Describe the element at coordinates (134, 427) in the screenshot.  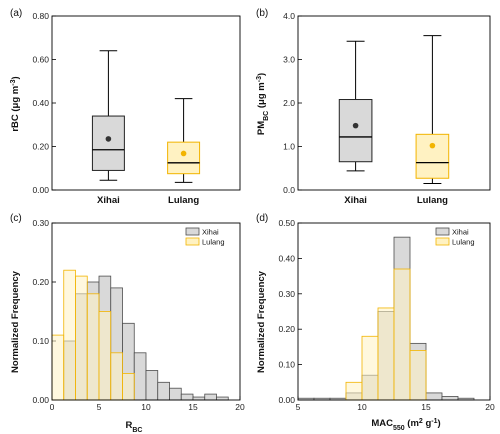
I see `xlabel-c: RBC` at that location.